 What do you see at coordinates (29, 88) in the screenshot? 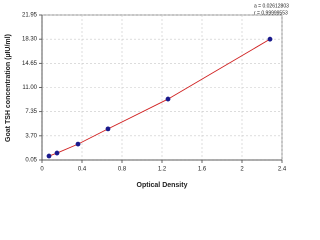
I see `y-tick-label: 11.00` at bounding box center [29, 88].